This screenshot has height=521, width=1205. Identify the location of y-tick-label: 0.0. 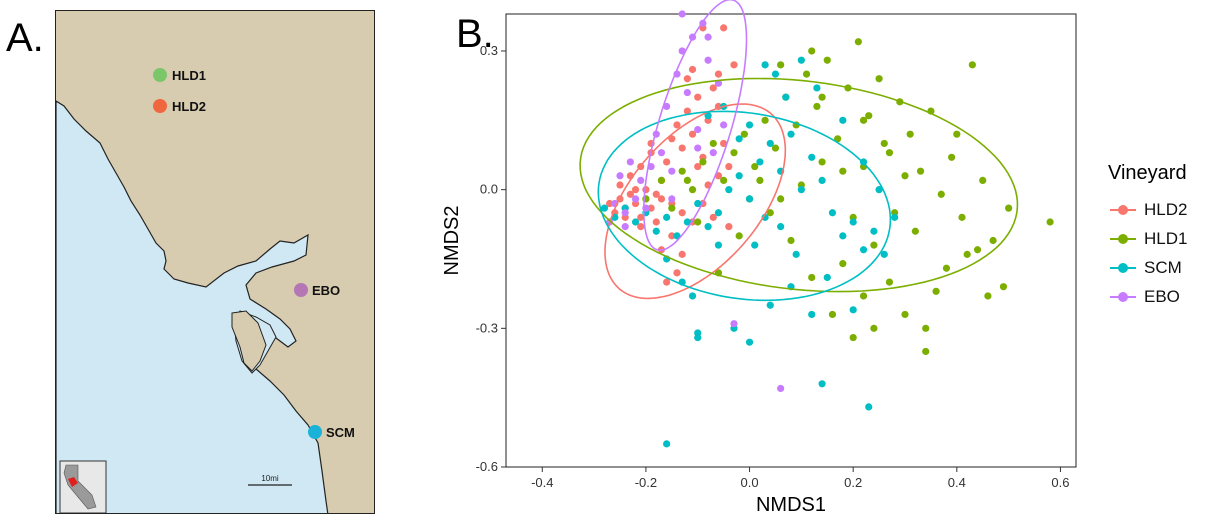
(489, 189).